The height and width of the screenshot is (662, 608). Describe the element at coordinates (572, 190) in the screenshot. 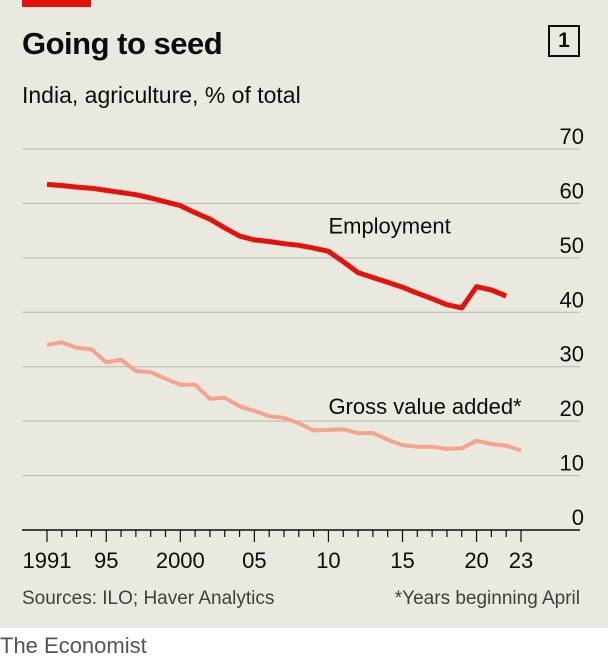

I see `y-tick-label: 60` at that location.